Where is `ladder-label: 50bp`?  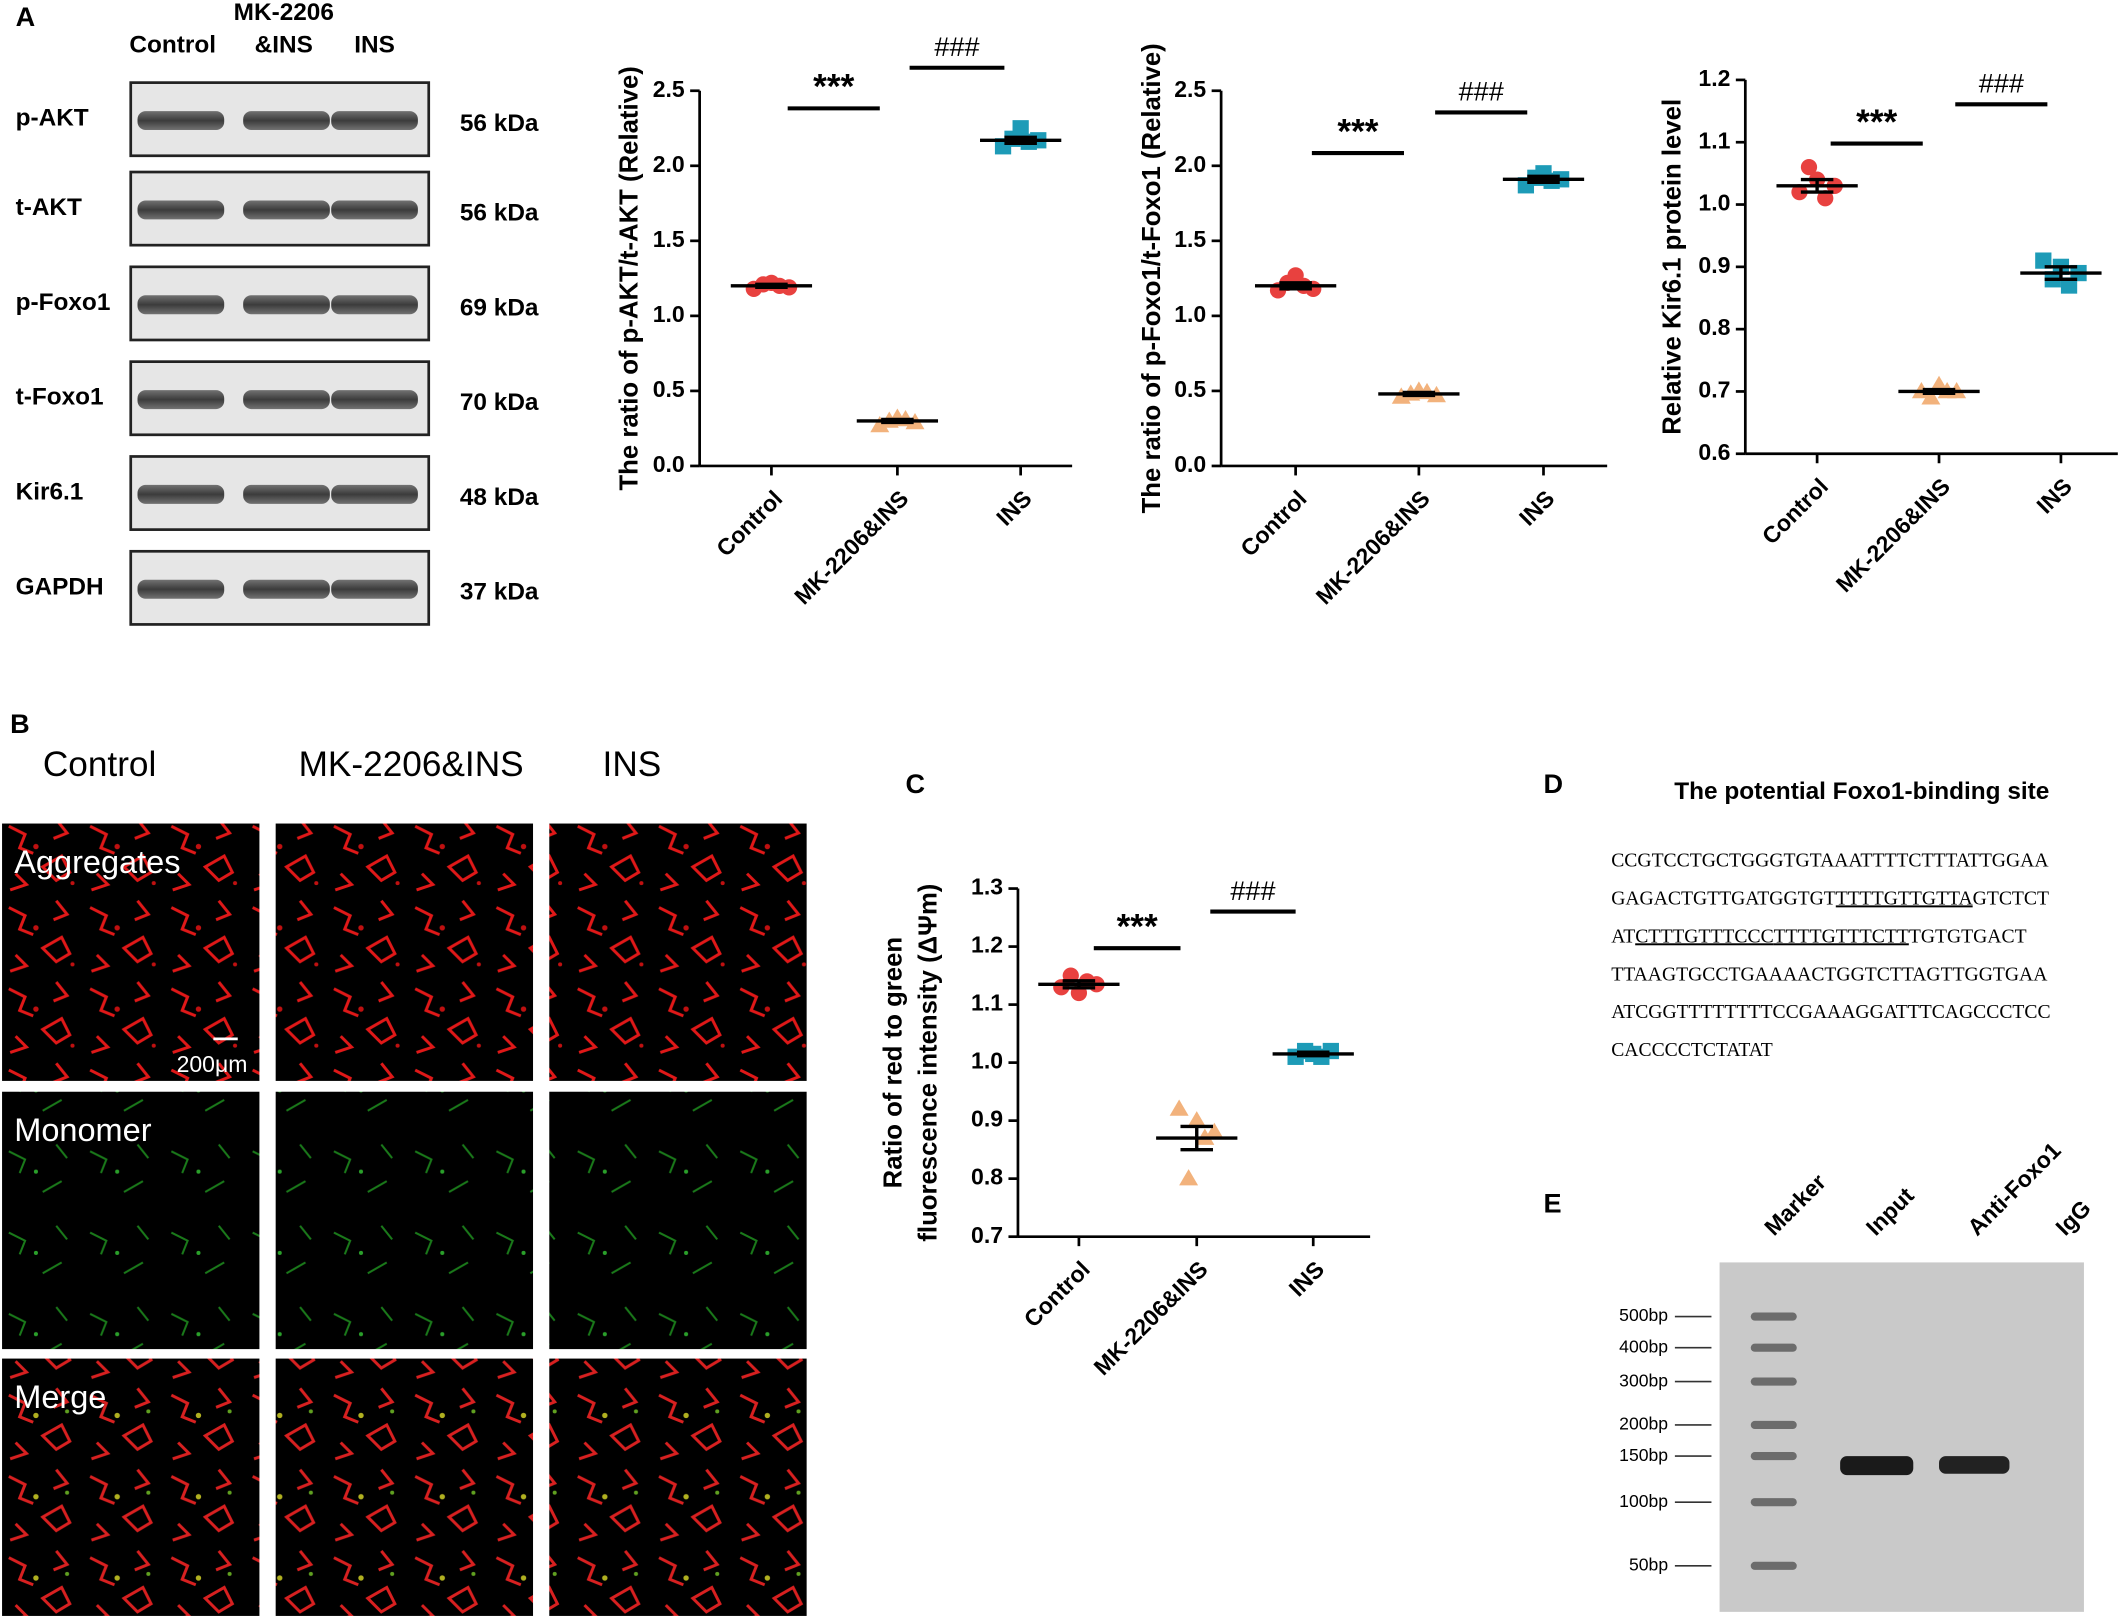 ladder-label: 50bp is located at coordinates (1648, 1564).